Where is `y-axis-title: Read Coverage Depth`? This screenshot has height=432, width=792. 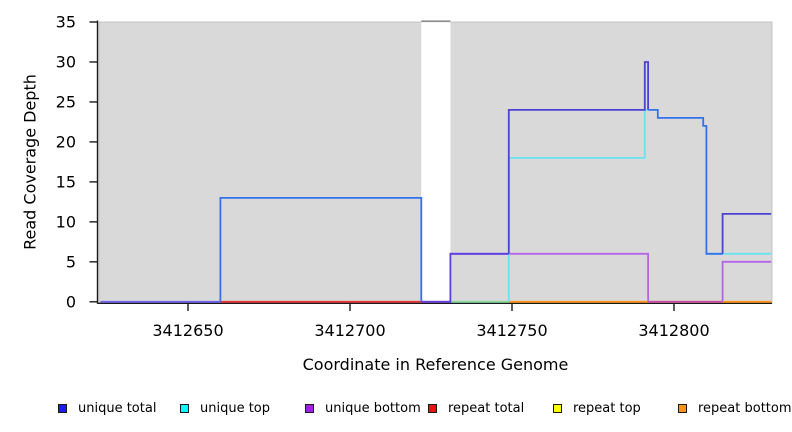
y-axis-title: Read Coverage Depth is located at coordinates (30, 162).